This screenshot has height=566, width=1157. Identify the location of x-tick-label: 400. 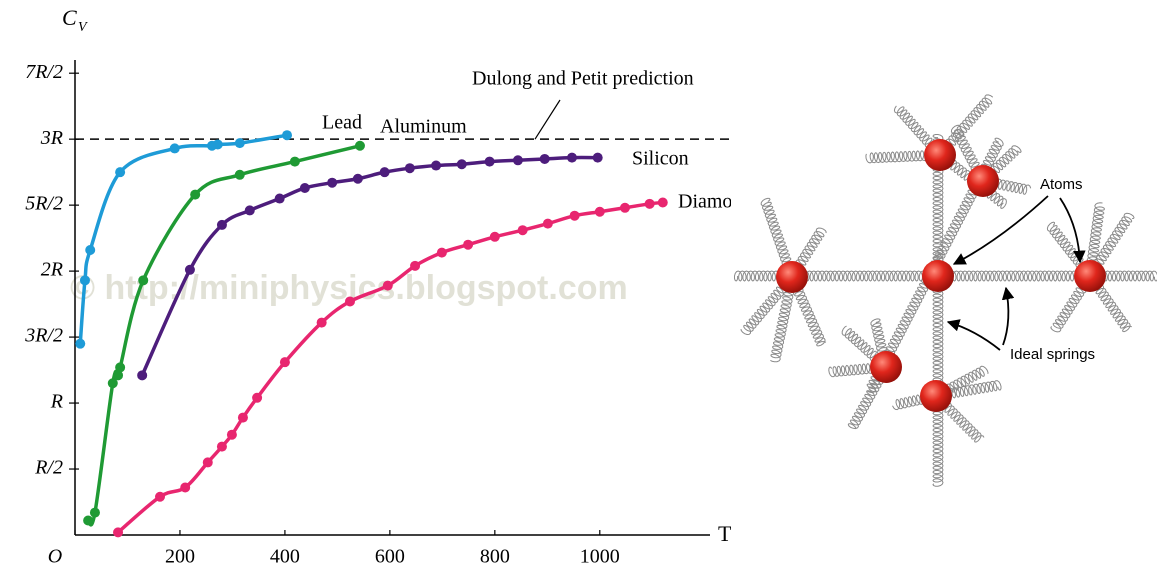
(285, 556).